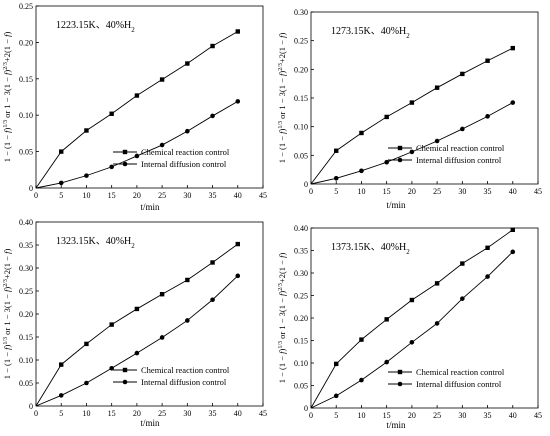 Image resolution: width=550 pixels, height=436 pixels. What do you see at coordinates (125, 164) in the screenshot?
I see `legend-marker-circle` at bounding box center [125, 164].